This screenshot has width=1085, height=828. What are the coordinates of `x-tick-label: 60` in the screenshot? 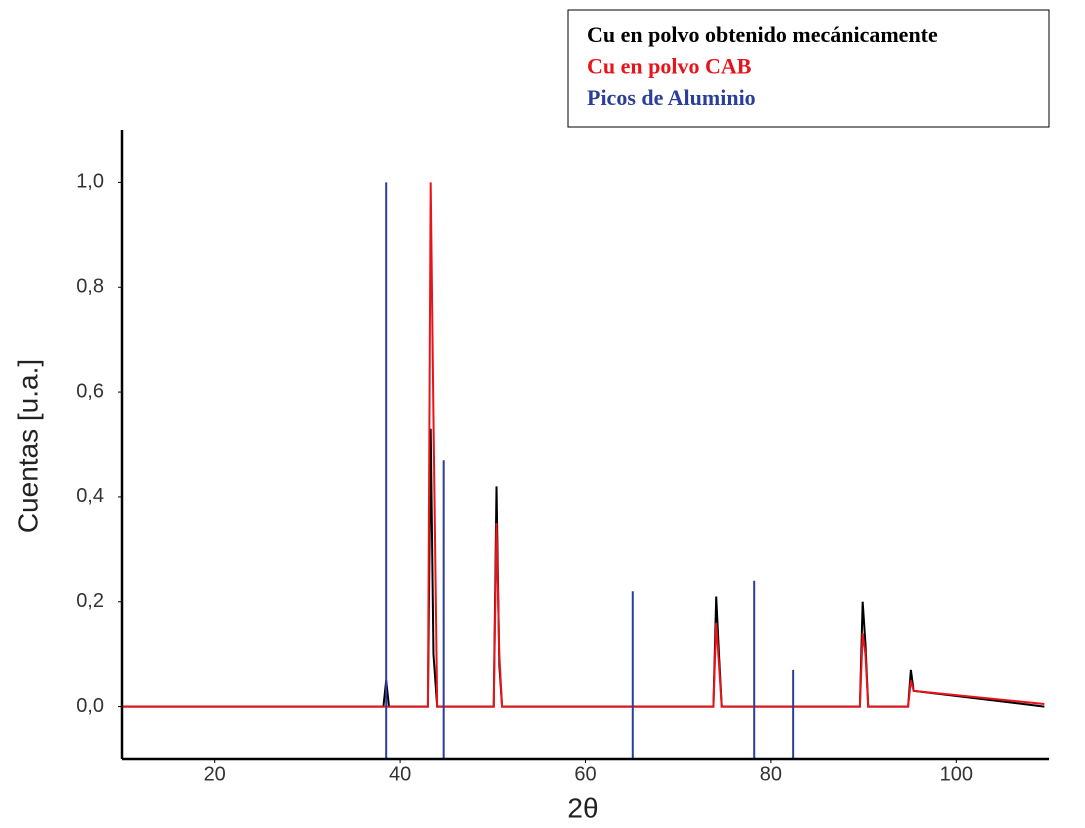 It's located at (585, 774).